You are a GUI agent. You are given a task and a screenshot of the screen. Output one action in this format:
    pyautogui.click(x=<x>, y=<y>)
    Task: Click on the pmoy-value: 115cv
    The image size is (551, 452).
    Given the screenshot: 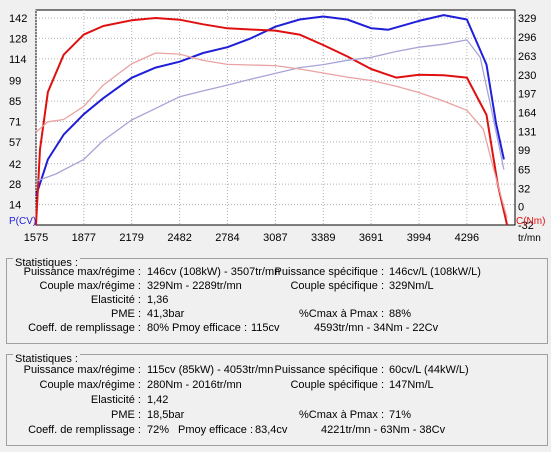 What is the action you would take?
    pyautogui.click(x=265, y=328)
    